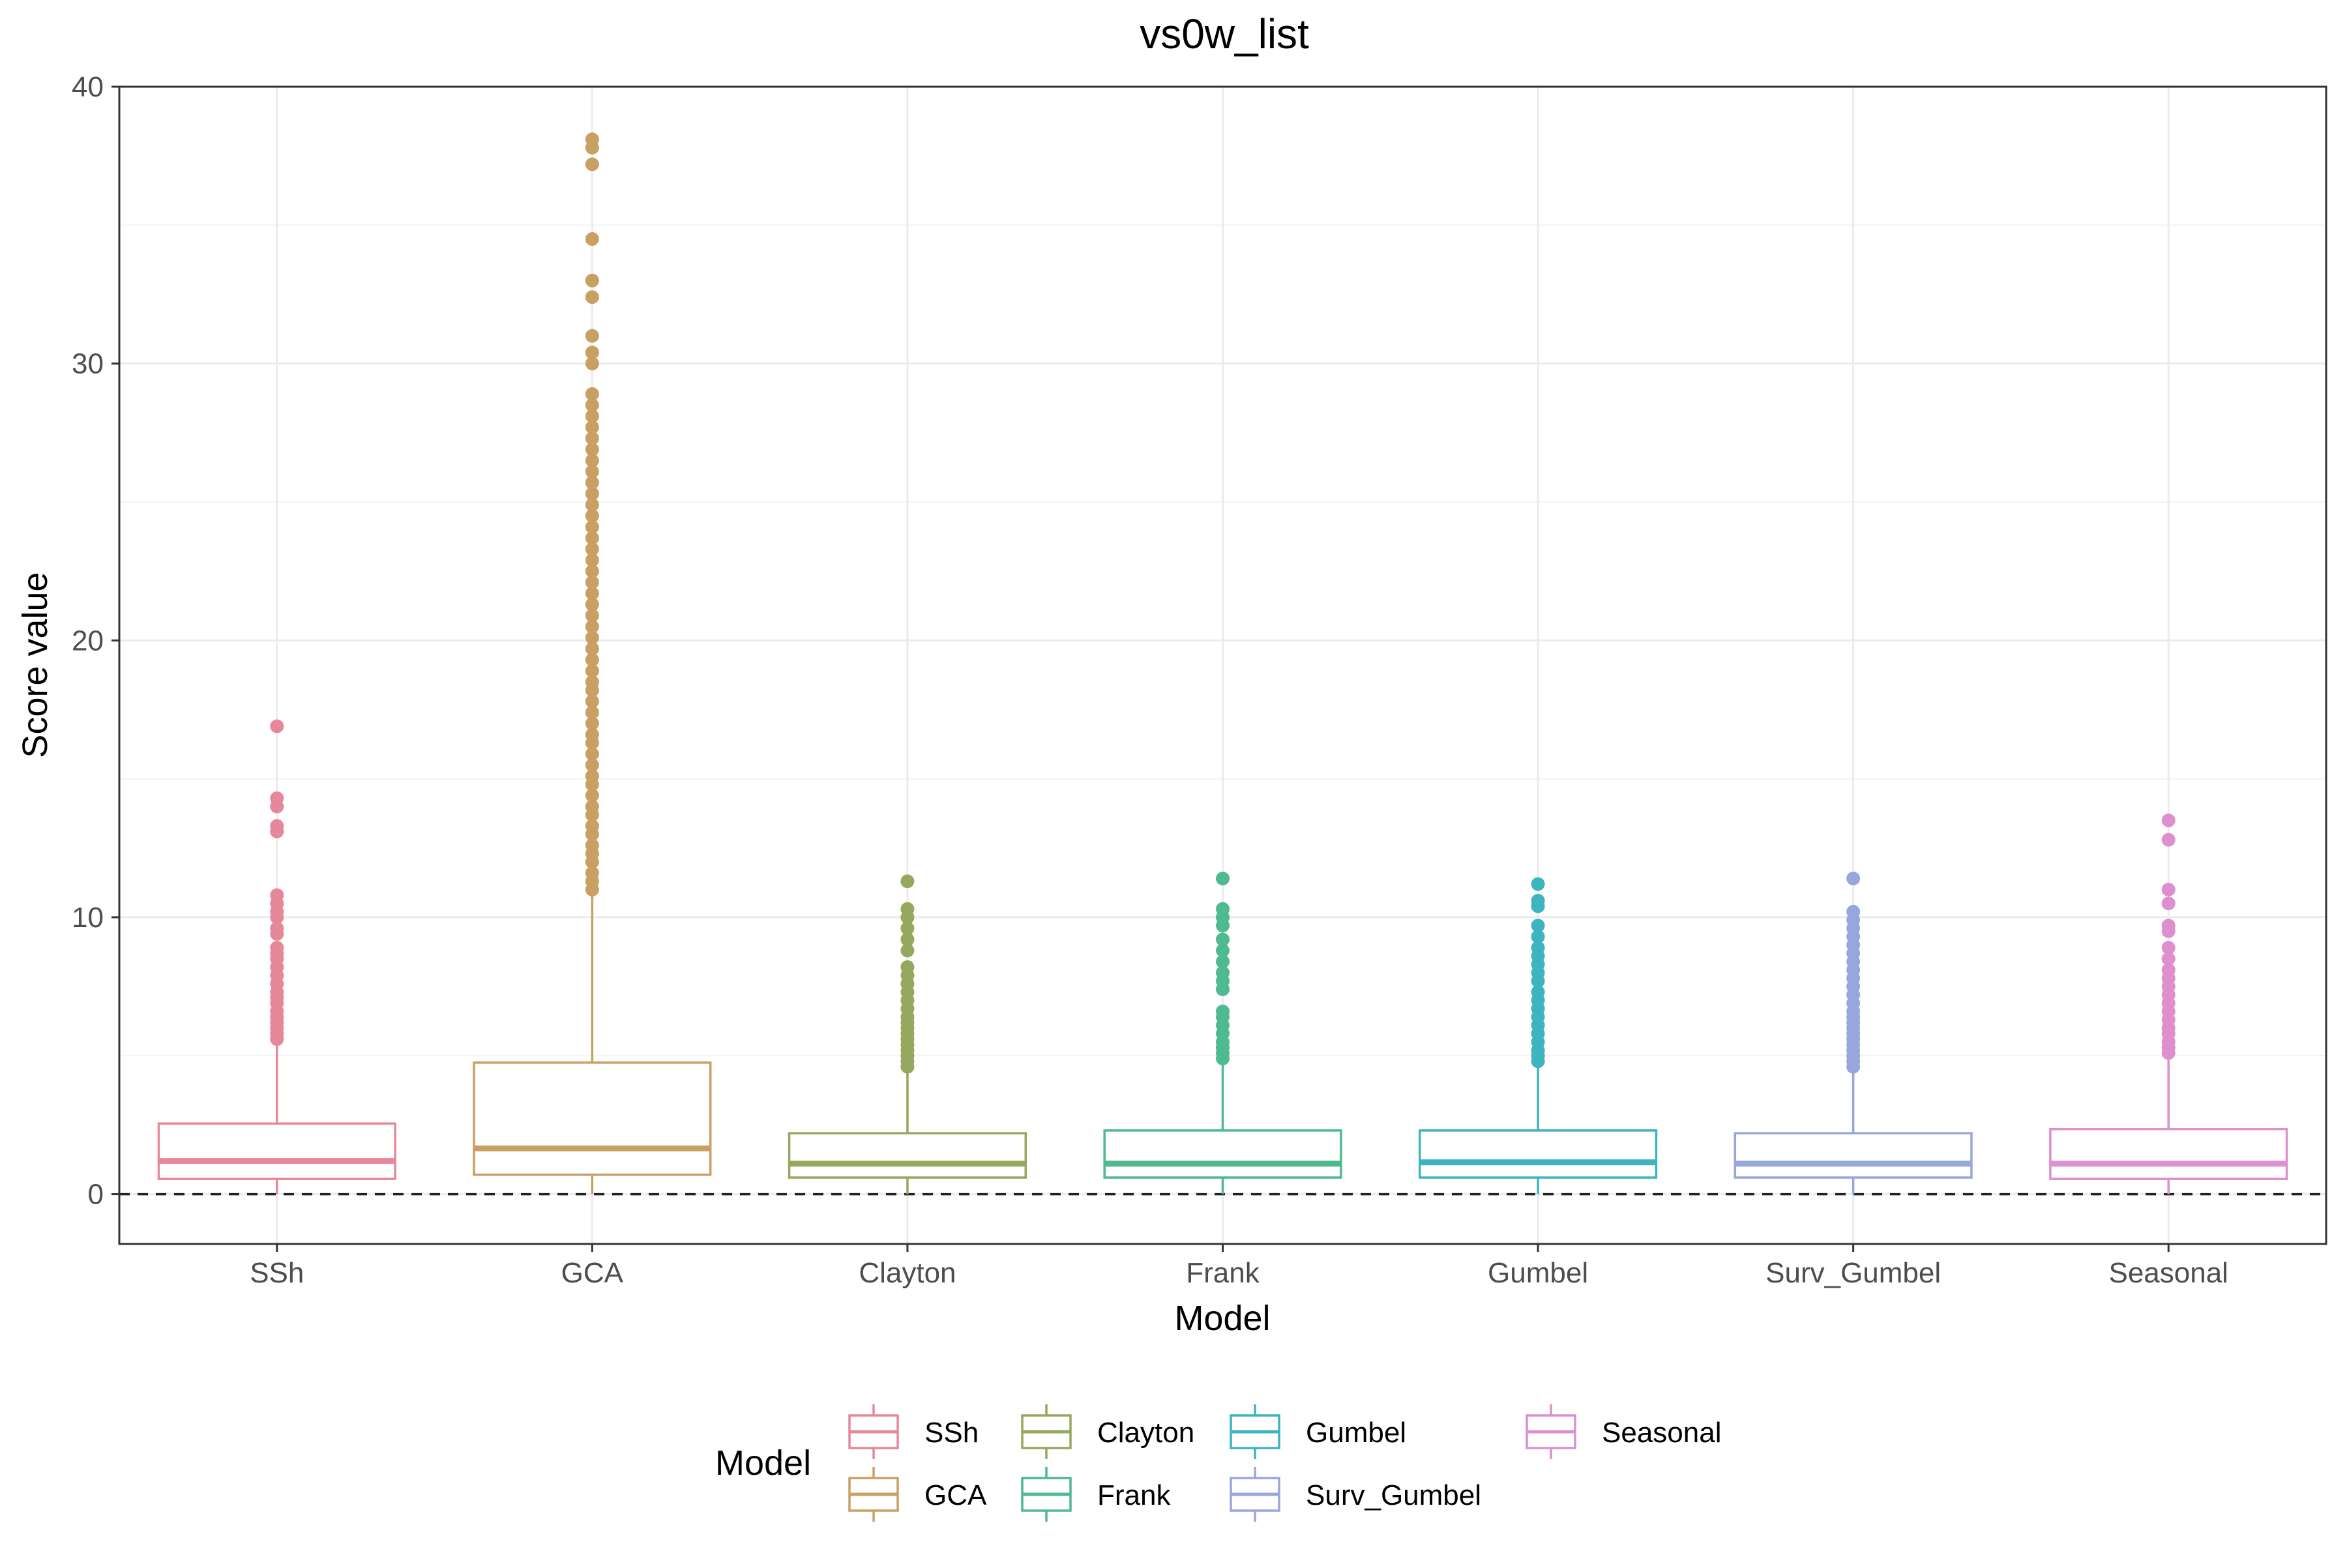 This screenshot has width=2347, height=1568. What do you see at coordinates (1222, 1319) in the screenshot?
I see `x-axis-label: Model` at bounding box center [1222, 1319].